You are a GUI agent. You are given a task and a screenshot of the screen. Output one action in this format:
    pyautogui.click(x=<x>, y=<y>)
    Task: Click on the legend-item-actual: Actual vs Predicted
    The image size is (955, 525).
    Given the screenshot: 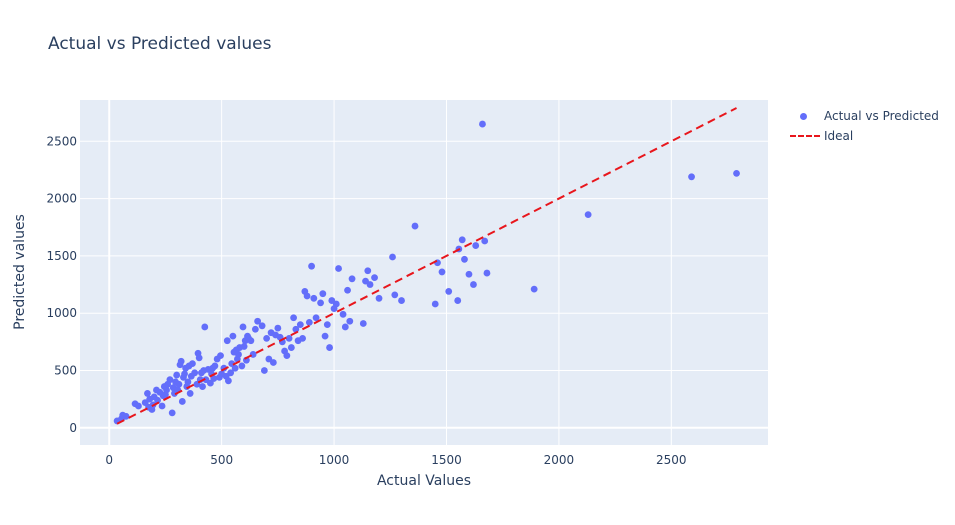 What is the action you would take?
    pyautogui.click(x=864, y=116)
    